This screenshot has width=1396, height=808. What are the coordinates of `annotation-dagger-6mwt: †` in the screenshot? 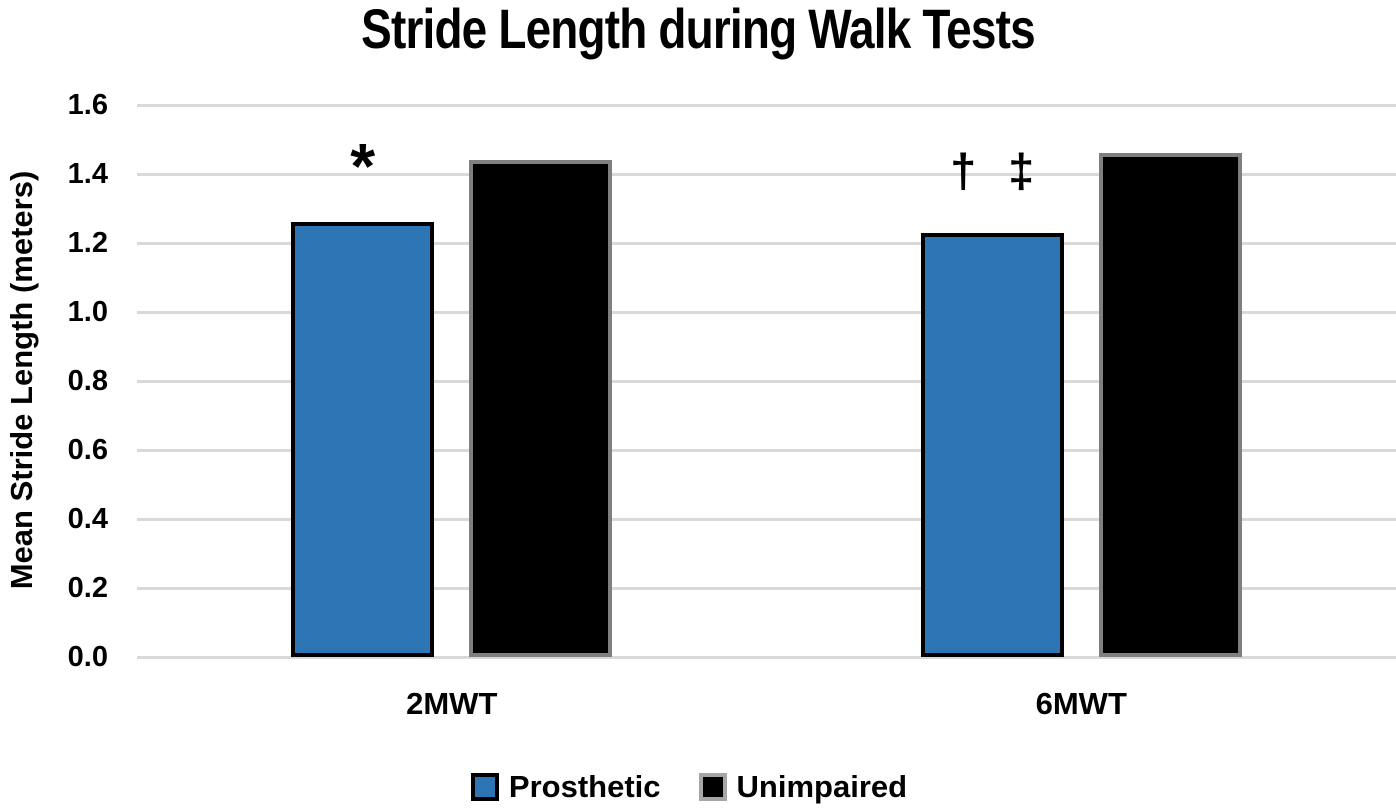 It's located at (963, 170).